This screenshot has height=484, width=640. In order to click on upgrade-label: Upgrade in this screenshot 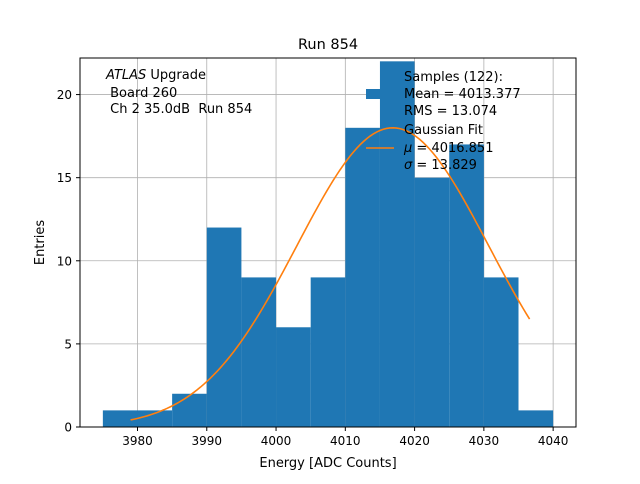, I will do `click(176, 75)`.